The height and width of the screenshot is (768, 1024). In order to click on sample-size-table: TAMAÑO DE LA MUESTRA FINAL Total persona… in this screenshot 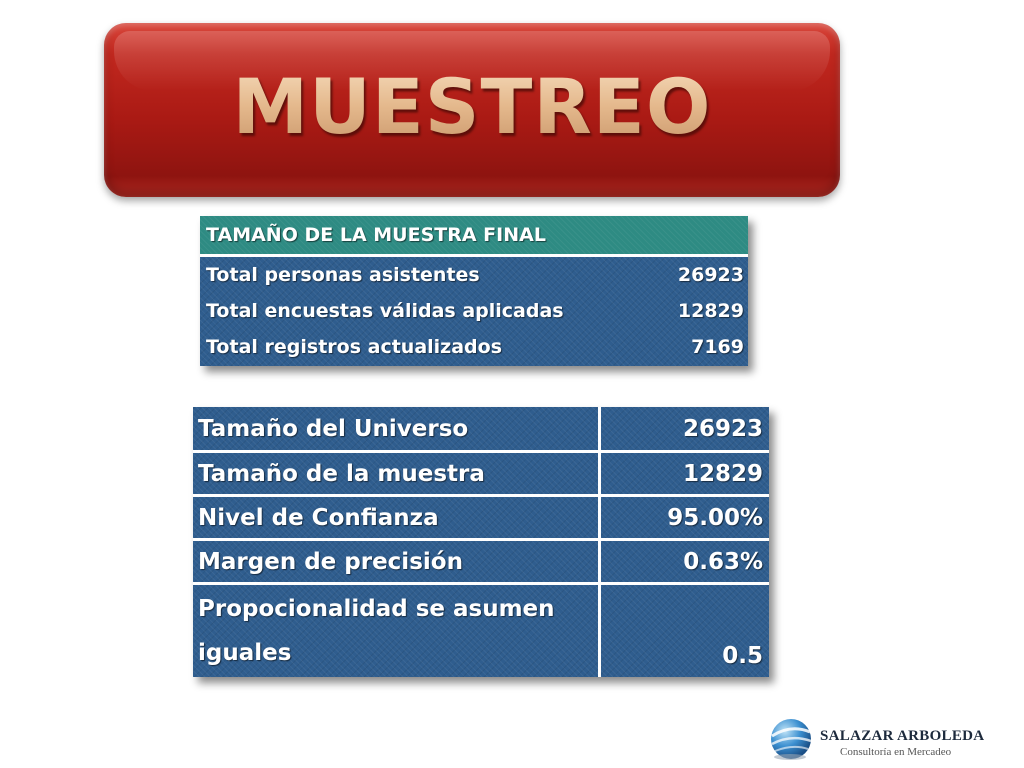, I will do `click(474, 291)`.